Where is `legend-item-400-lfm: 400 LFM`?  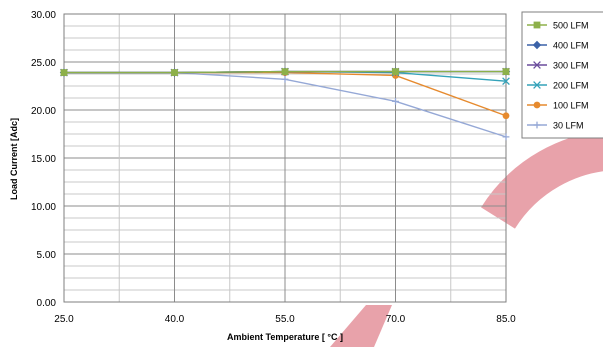
legend-item-400-lfm: 400 LFM is located at coordinates (558, 46).